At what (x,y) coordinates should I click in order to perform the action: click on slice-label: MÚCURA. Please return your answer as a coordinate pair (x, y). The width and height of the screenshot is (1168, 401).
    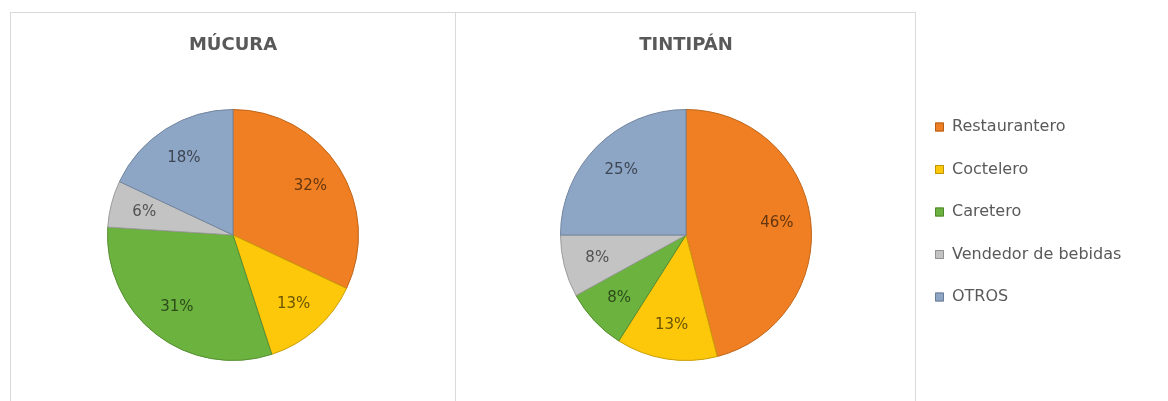
    Looking at the image, I should click on (233, 44).